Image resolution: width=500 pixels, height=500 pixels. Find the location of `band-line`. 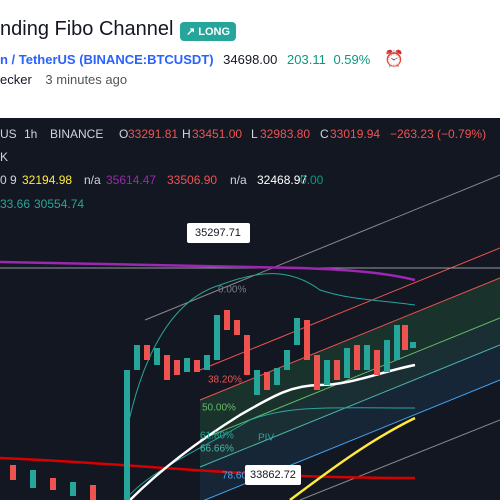

band-line is located at coordinates (270, 453).